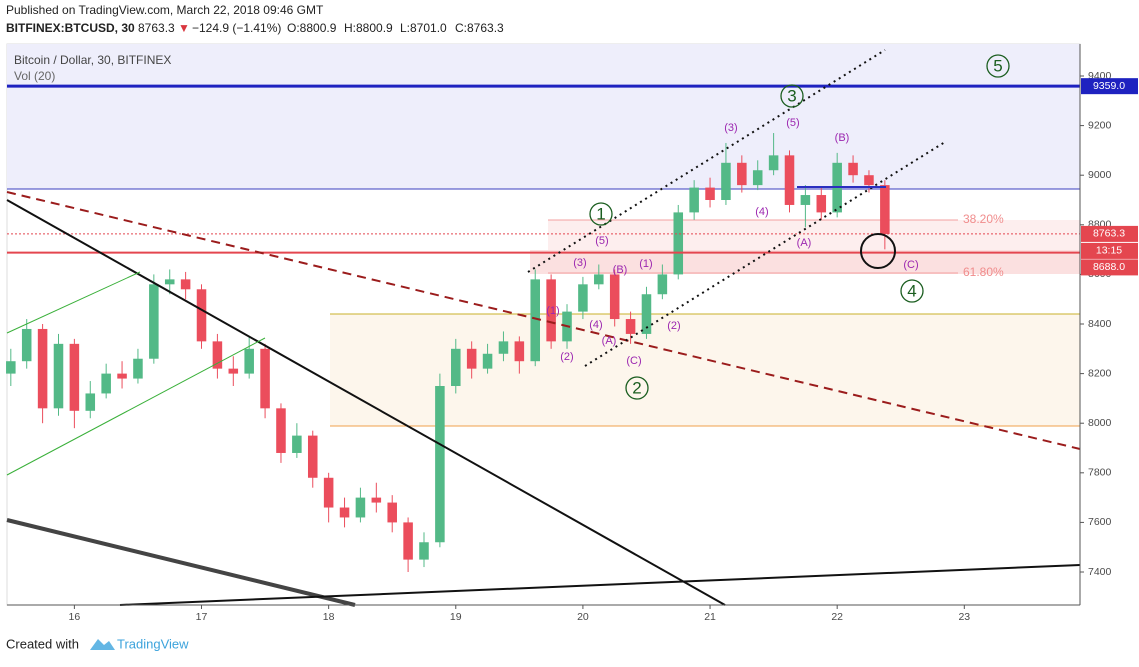 This screenshot has height=667, width=1139. I want to click on last: 8763.3, so click(156, 28).